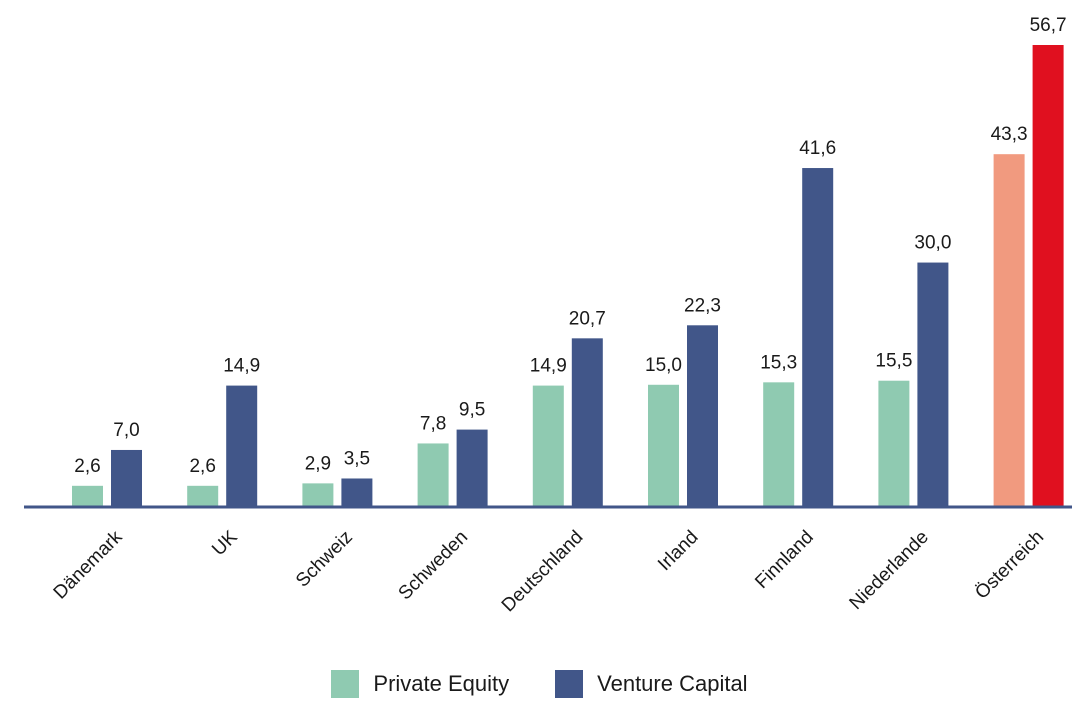 This screenshot has height=718, width=1079. I want to click on category-label-irland: Irland, so click(678, 551).